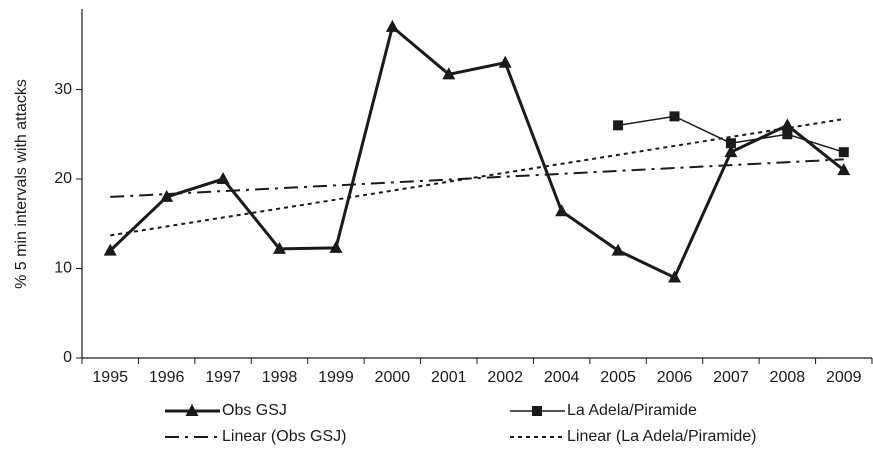 This screenshot has width=873, height=450. What do you see at coordinates (731, 377) in the screenshot?
I see `x-tick-label: 2007` at bounding box center [731, 377].